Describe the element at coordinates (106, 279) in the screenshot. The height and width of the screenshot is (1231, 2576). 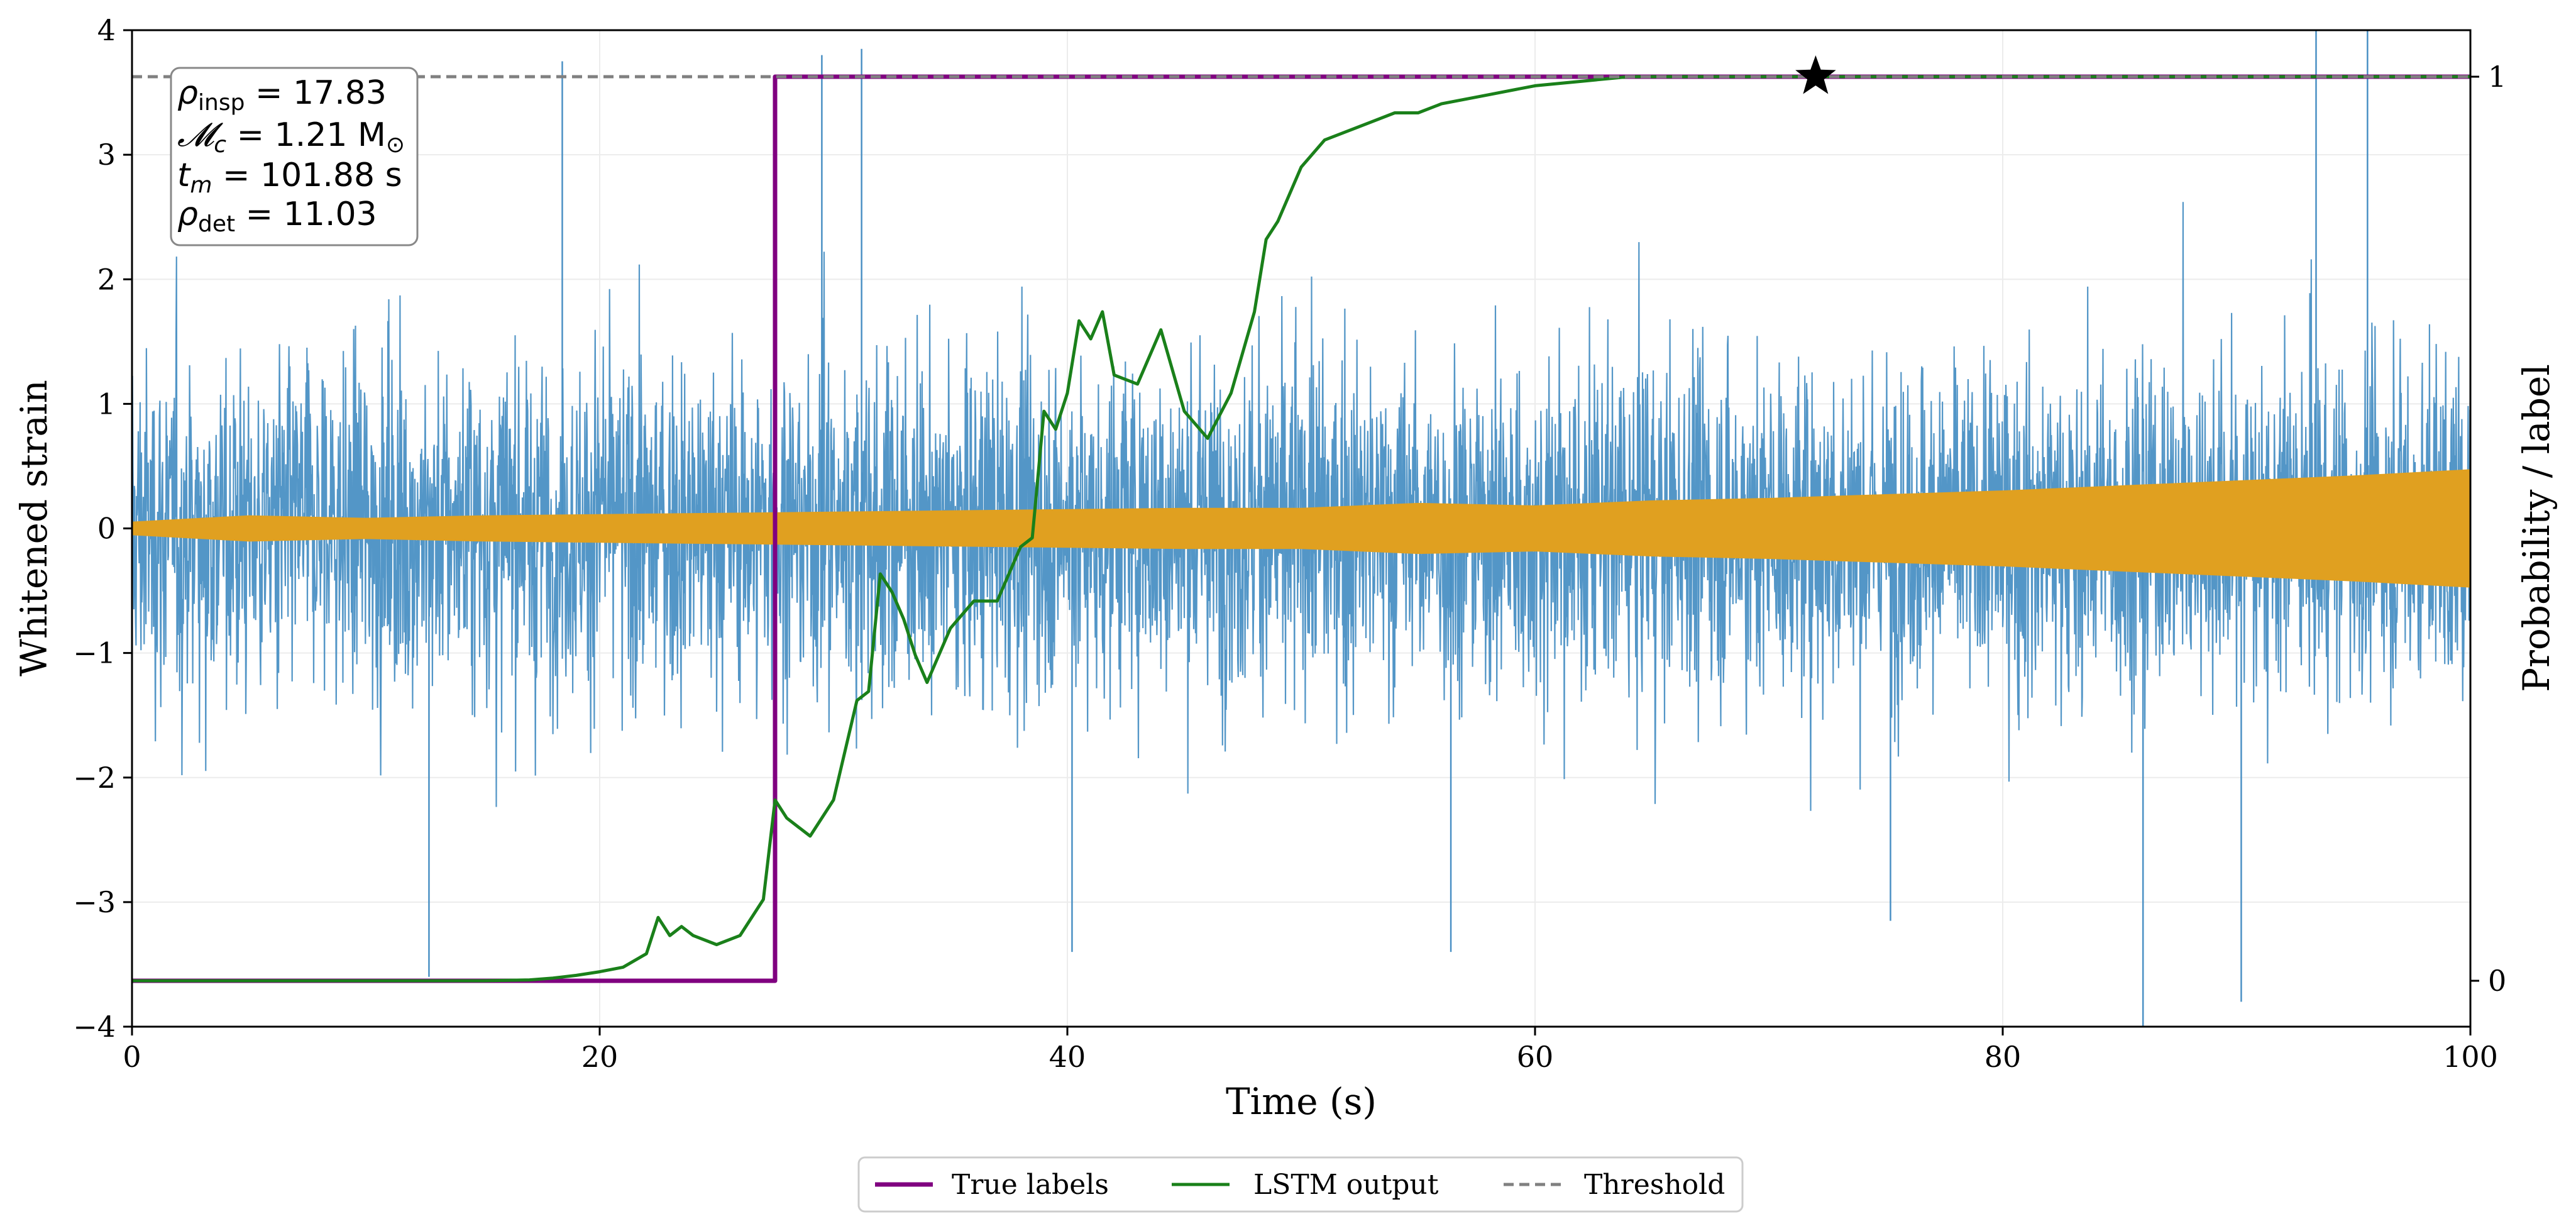
I see `y-left-tick-label: 2` at that location.